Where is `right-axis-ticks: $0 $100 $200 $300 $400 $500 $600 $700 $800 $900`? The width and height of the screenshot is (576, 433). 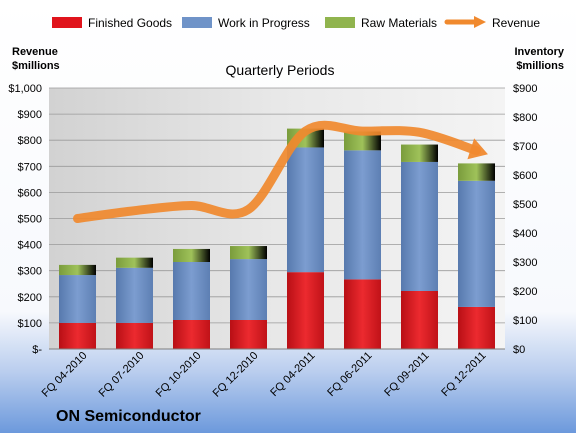
right-axis-ticks: $0 $100 $200 $300 $400 $500 $600 $700 $800 $900 is located at coordinates (525, 219).